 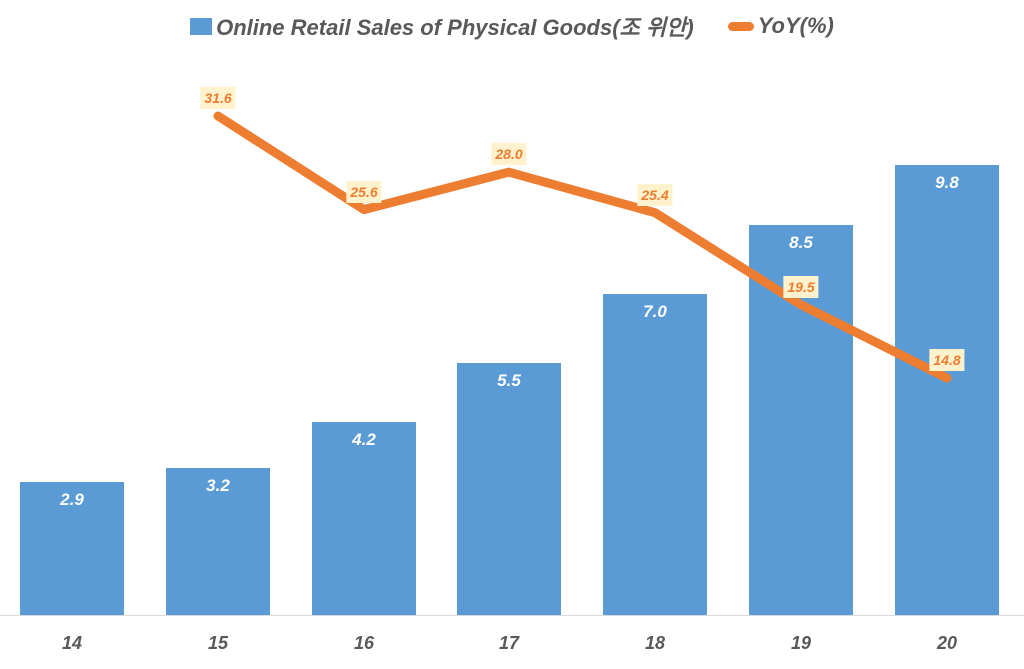 I want to click on legend-item-yoy: YoY(%), so click(x=780, y=26).